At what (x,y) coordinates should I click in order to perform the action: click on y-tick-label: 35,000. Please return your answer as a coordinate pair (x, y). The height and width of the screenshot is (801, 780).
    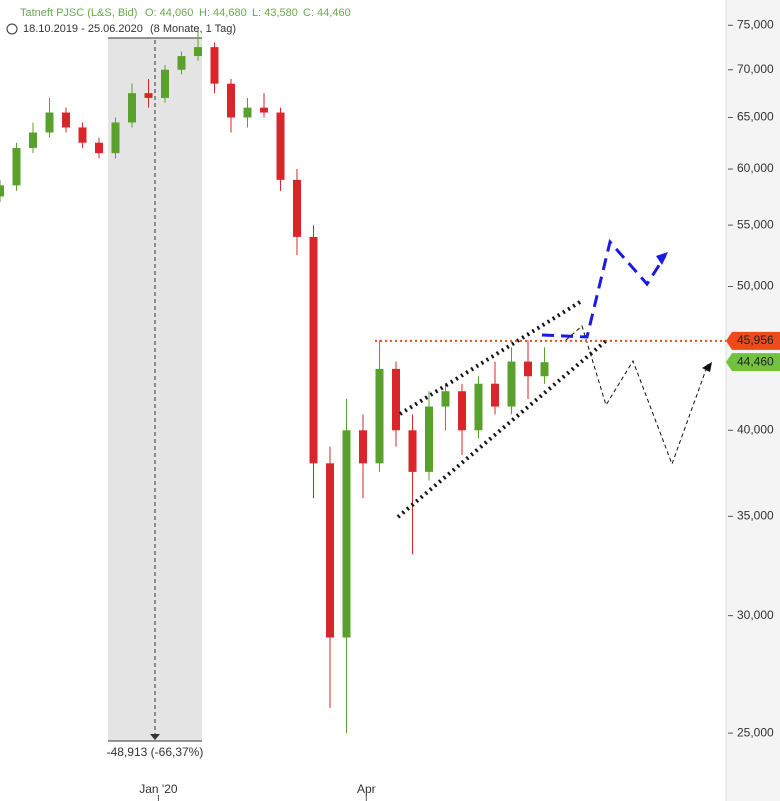
    Looking at the image, I should click on (755, 515).